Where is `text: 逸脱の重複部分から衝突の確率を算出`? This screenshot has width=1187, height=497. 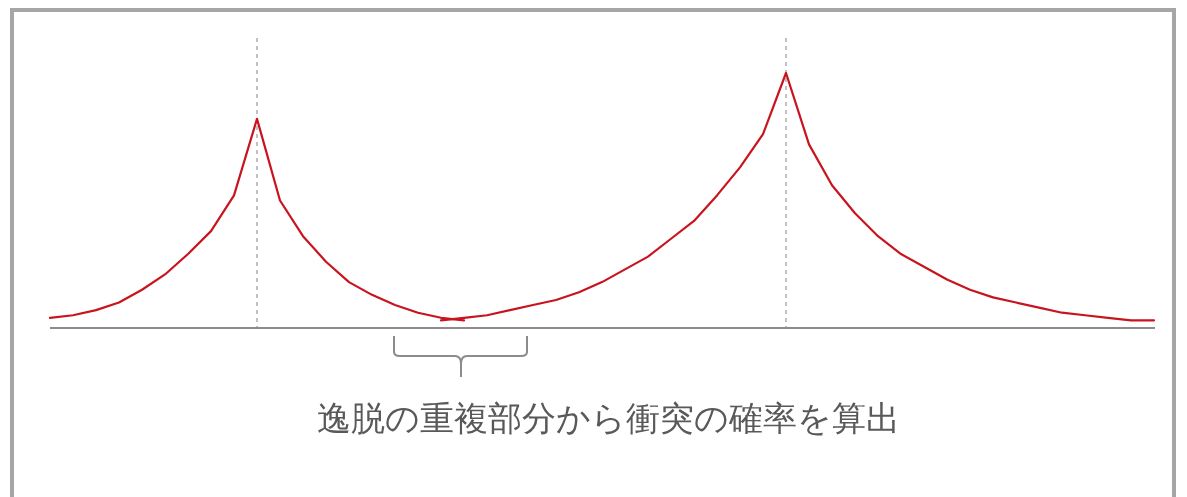
text: 逸脱の重複部分から衝突の確率を算出 is located at coordinates (608, 418).